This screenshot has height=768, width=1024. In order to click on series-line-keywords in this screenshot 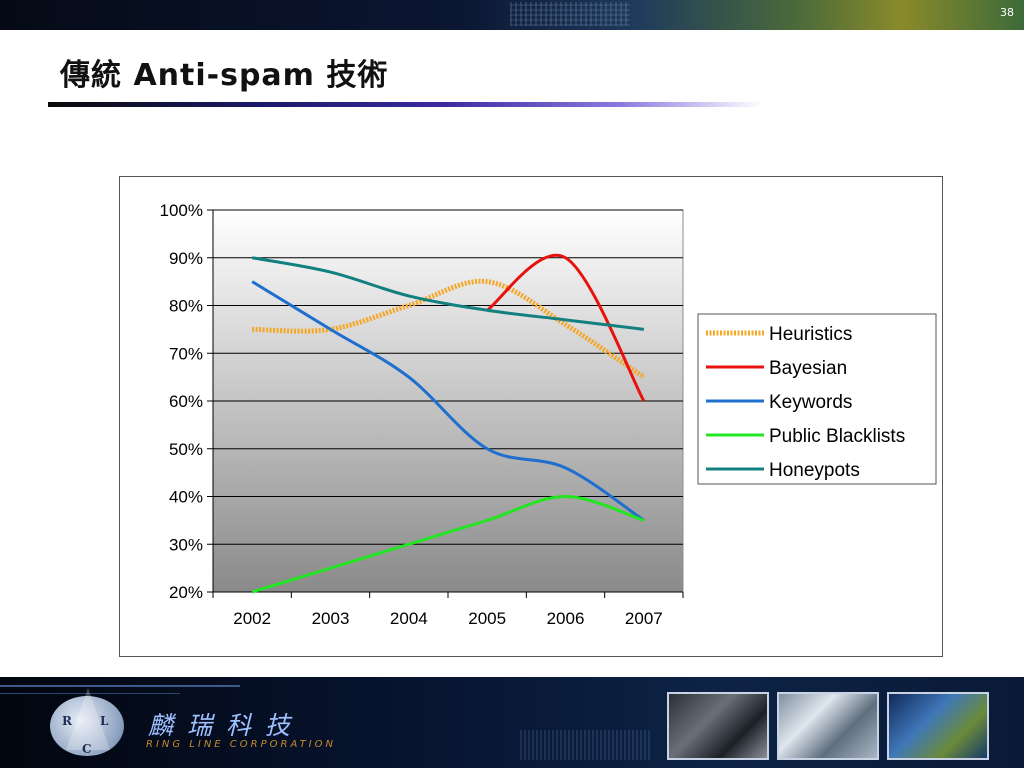, I will do `click(448, 401)`.